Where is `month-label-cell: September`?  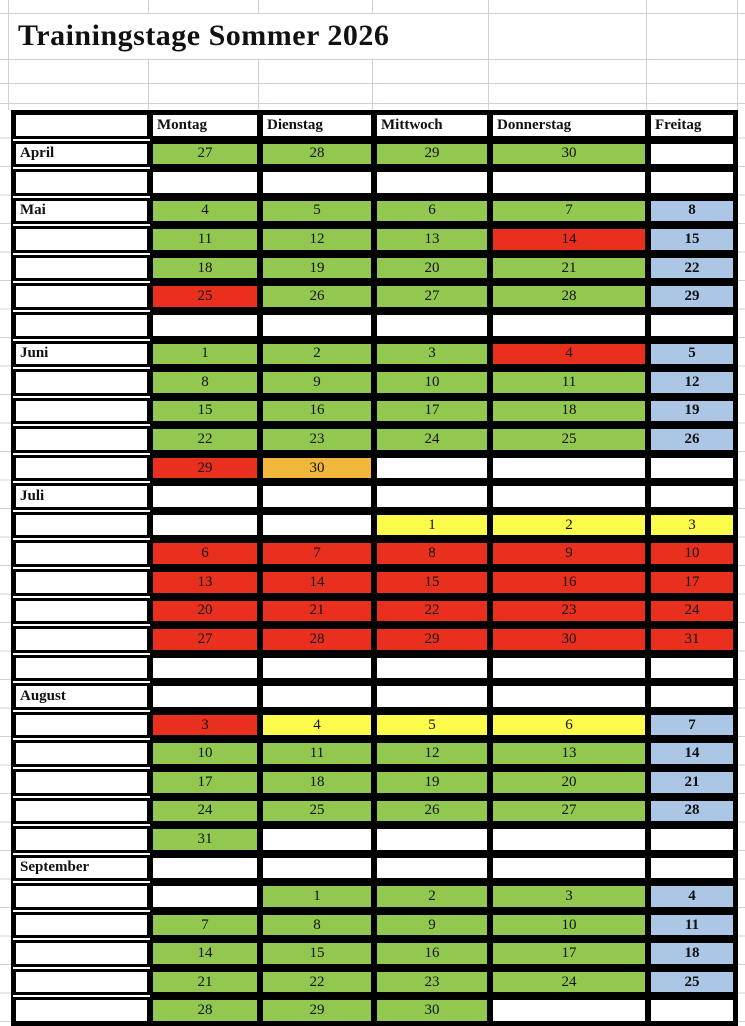 month-label-cell: September is located at coordinates (81, 868).